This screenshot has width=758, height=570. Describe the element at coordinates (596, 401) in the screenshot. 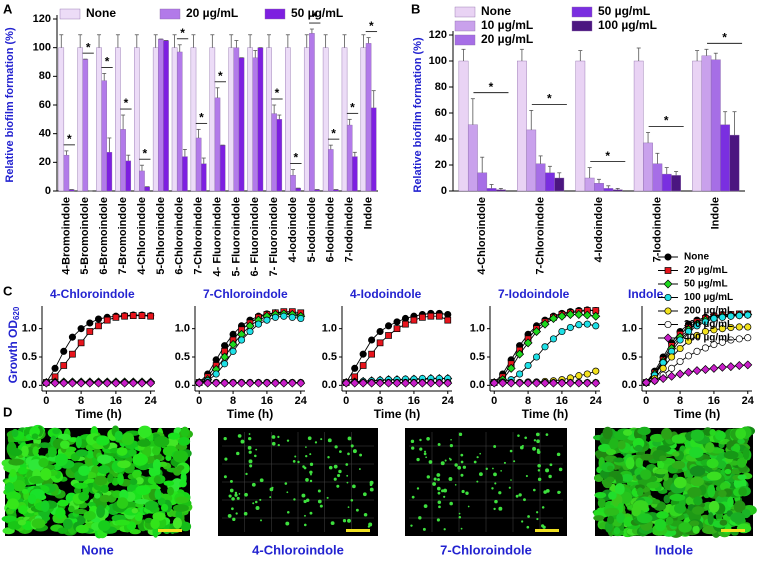

I see `x-tick-label: 24` at that location.